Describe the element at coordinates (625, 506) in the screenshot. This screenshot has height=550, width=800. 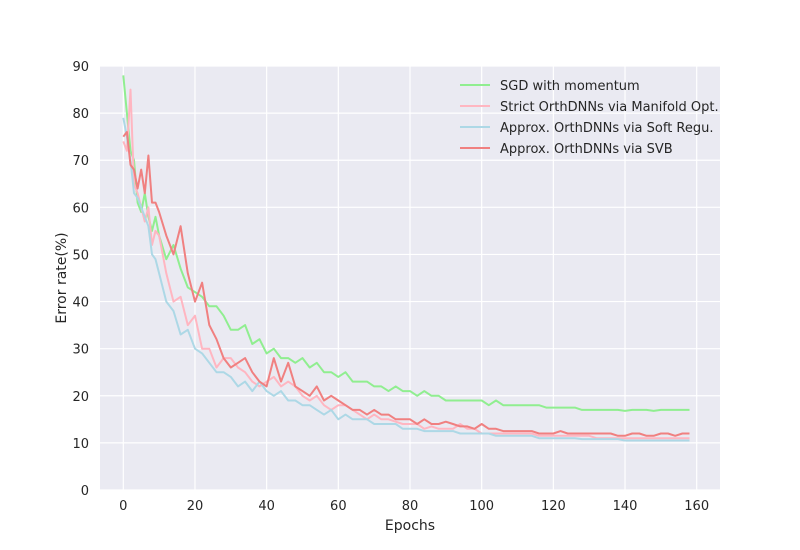
I see `x-tick-label: 140` at that location.